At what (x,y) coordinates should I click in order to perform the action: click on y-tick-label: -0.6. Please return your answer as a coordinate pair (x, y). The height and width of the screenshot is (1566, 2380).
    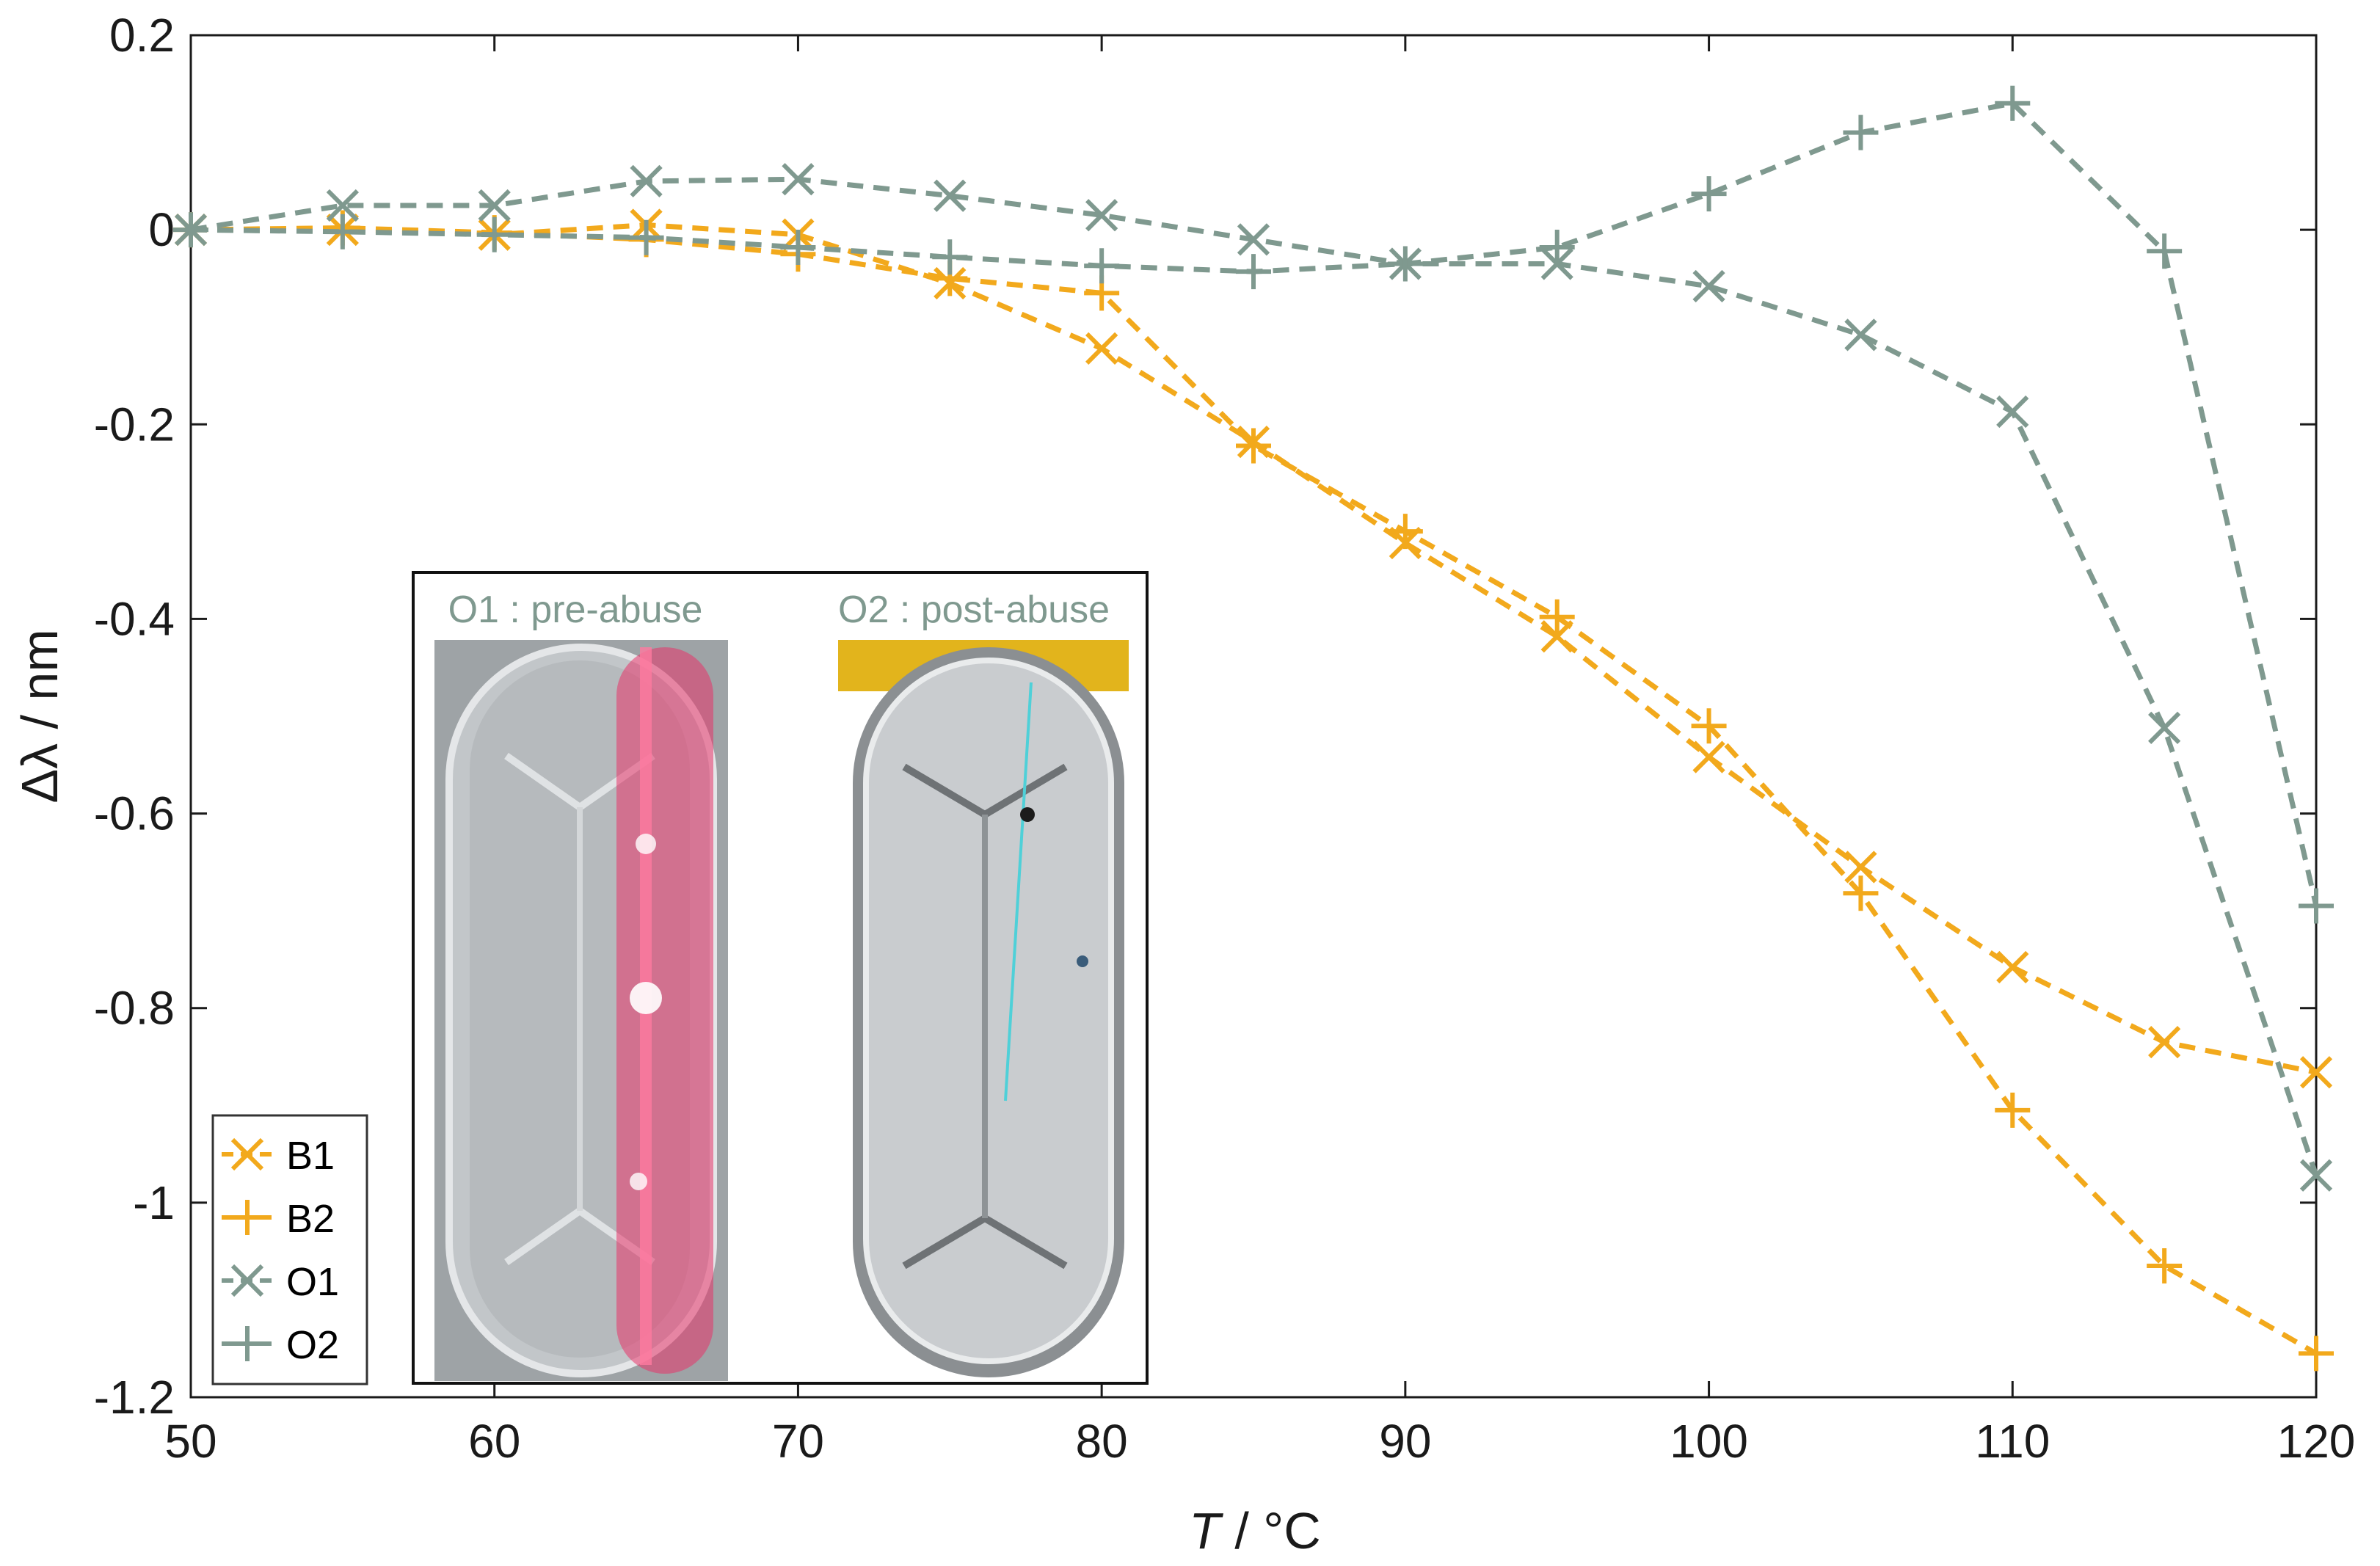
    Looking at the image, I should click on (134, 814).